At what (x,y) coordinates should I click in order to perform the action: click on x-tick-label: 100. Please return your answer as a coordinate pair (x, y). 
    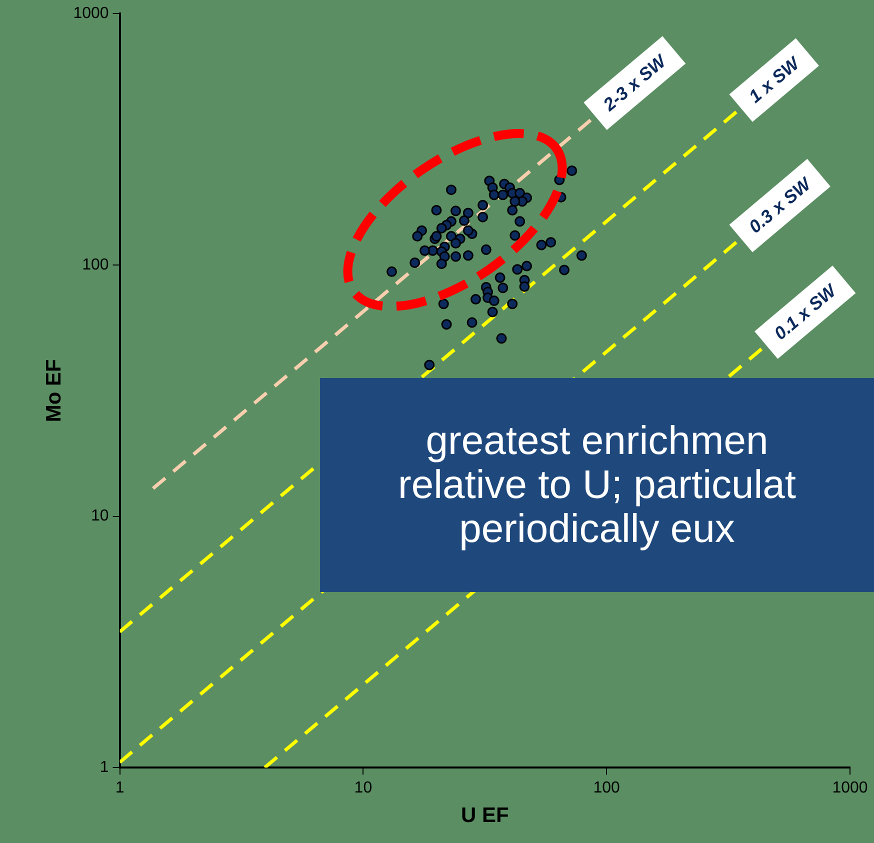
    Looking at the image, I should click on (606, 788).